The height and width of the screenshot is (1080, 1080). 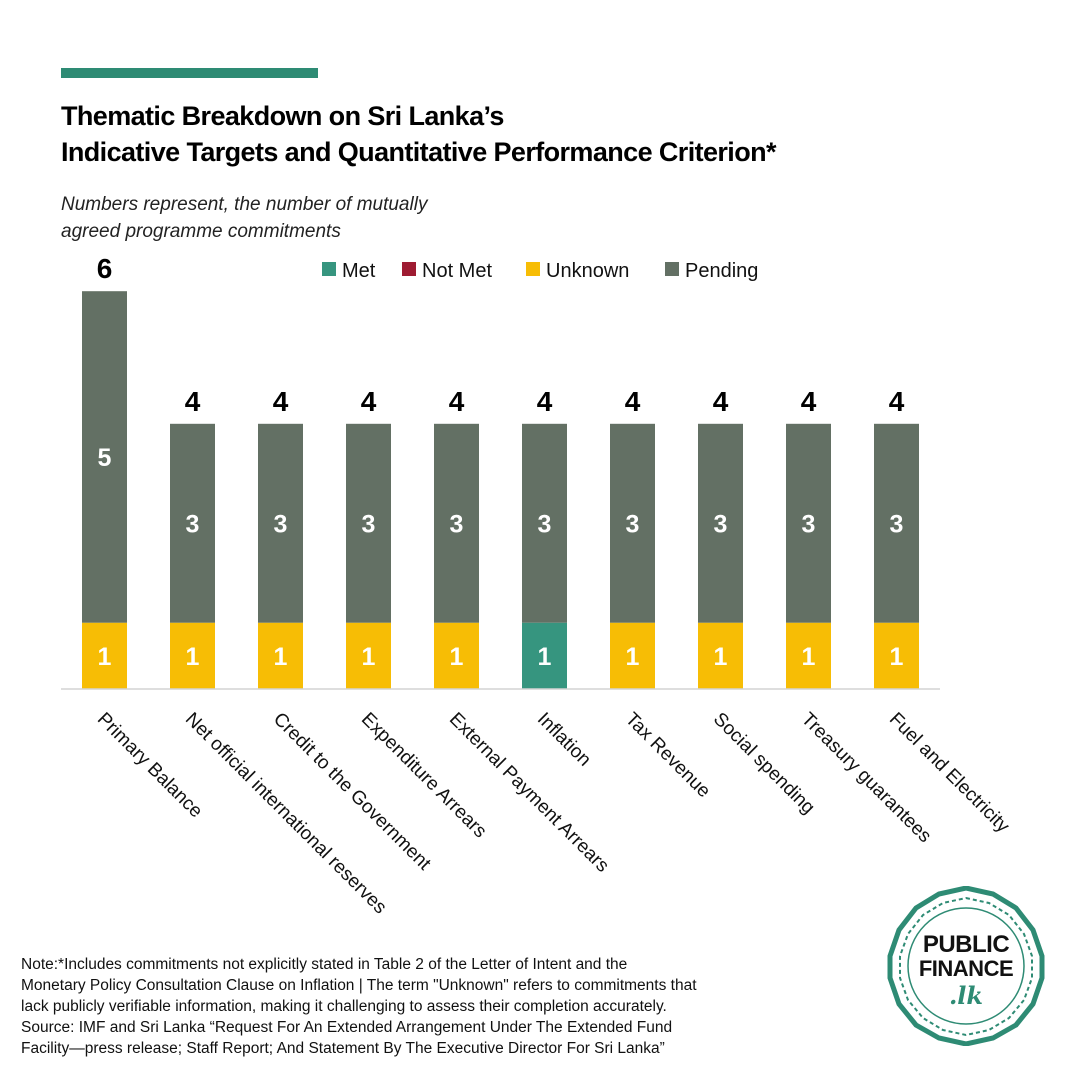 I want to click on bar-credit-to-the-government-pending, so click(x=280, y=523).